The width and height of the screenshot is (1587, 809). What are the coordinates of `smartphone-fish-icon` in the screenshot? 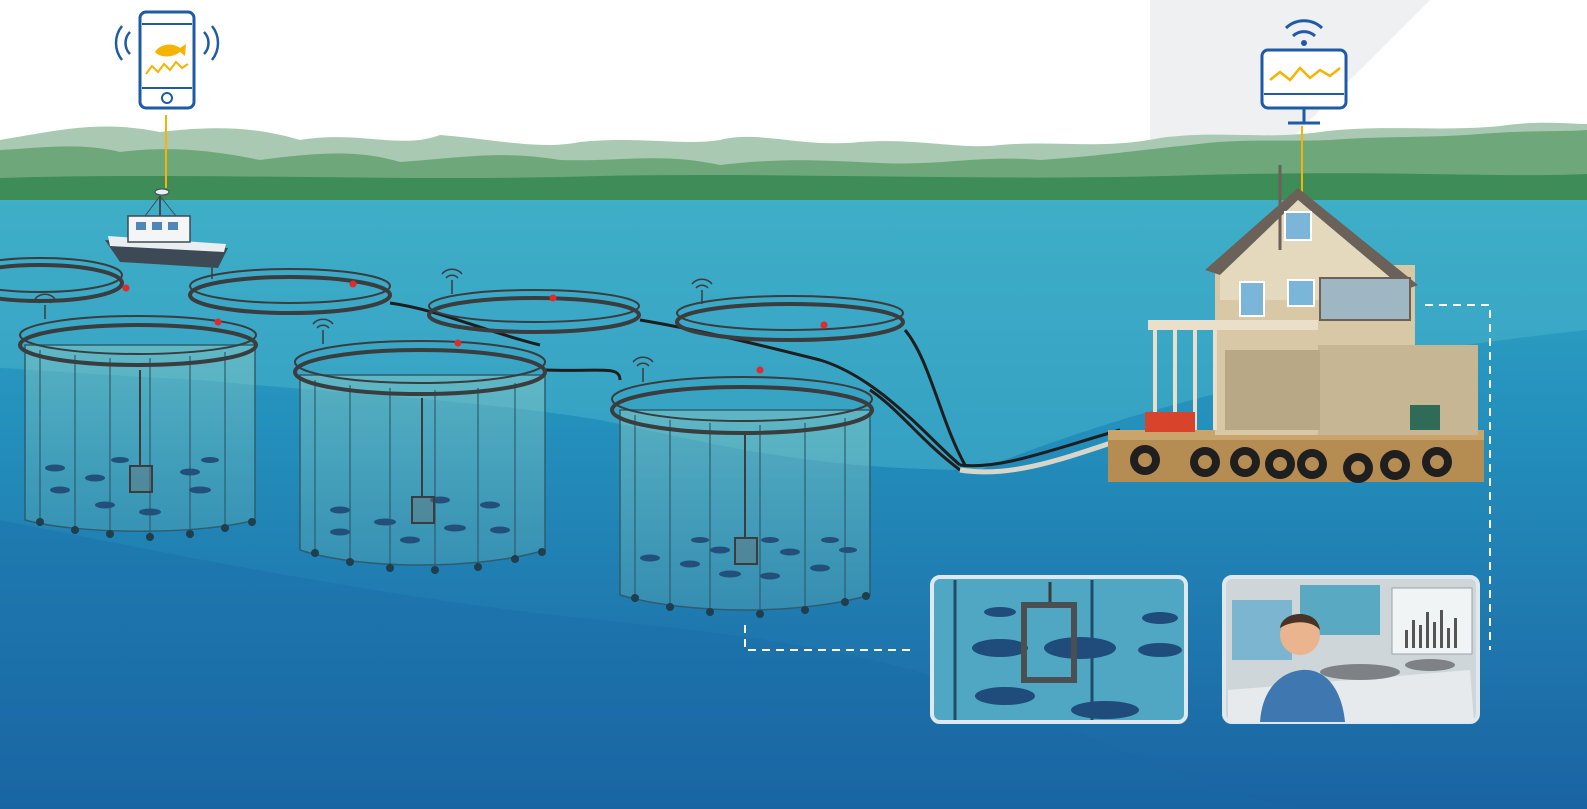 It's located at (167, 60).